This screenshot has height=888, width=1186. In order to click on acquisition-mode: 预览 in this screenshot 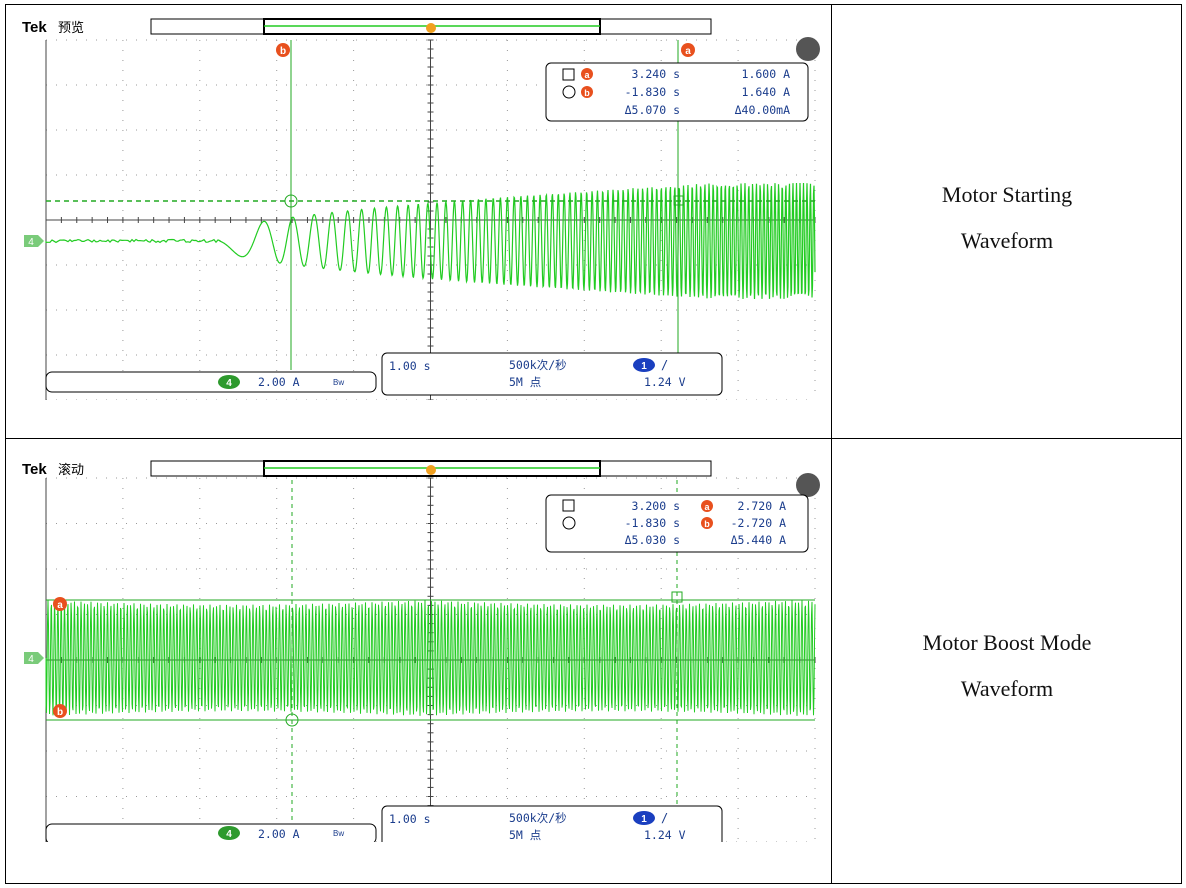, I will do `click(71, 28)`.